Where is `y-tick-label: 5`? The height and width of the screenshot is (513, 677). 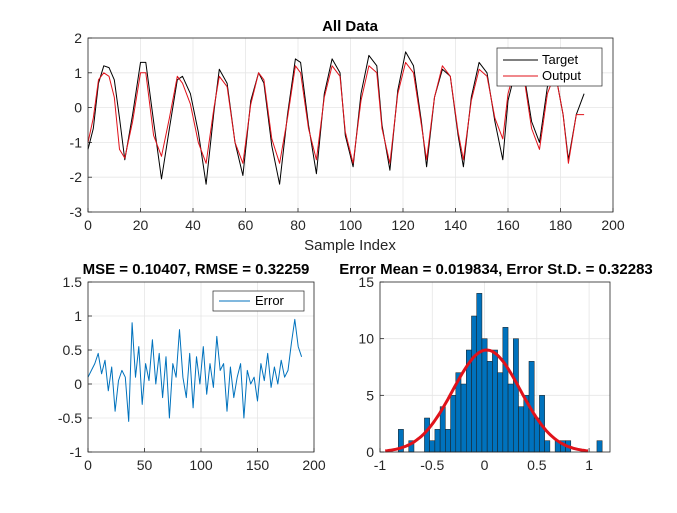
y-tick-label: 5 is located at coordinates (370, 395).